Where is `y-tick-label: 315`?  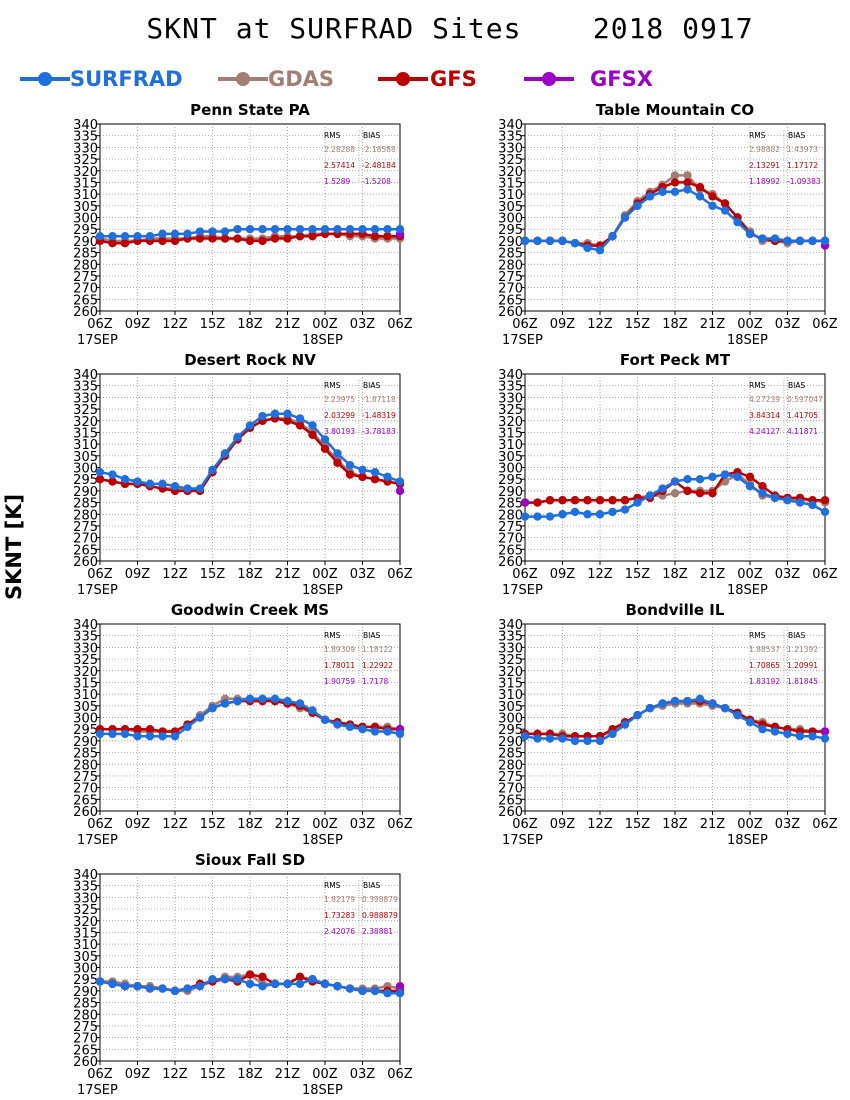
y-tick-label: 315 is located at coordinates (510, 183).